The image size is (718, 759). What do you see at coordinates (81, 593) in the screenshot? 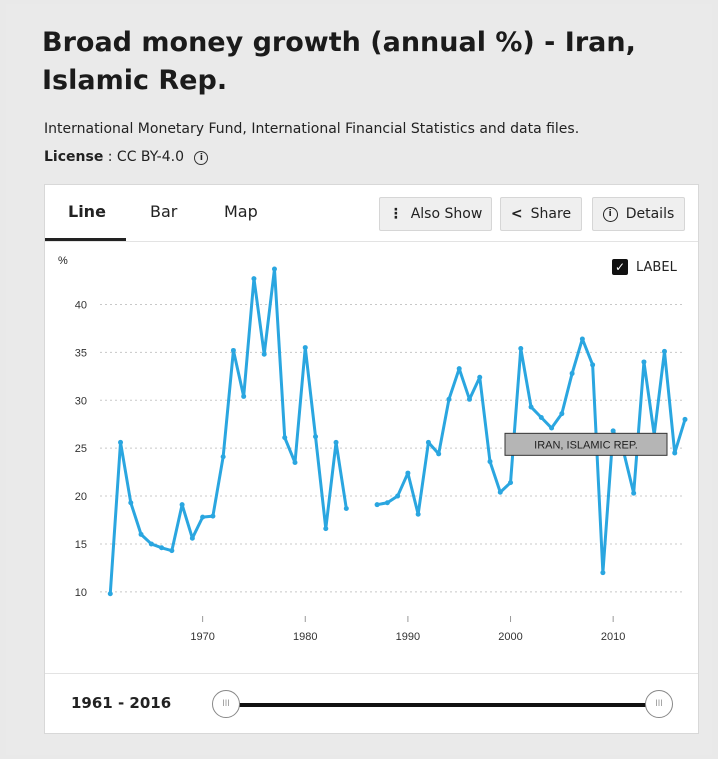
I see `y-tick-label: 10` at bounding box center [81, 593].